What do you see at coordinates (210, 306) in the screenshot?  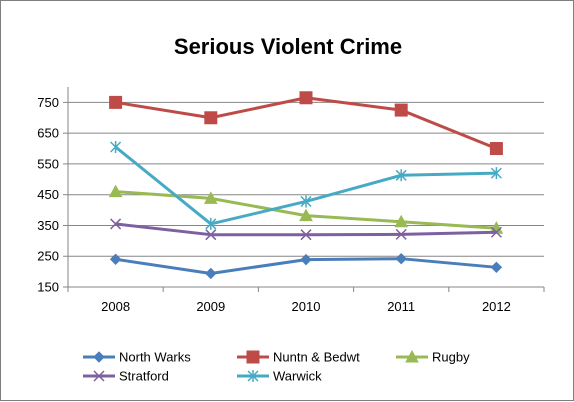 I see `x-tick-label: 2009` at bounding box center [210, 306].